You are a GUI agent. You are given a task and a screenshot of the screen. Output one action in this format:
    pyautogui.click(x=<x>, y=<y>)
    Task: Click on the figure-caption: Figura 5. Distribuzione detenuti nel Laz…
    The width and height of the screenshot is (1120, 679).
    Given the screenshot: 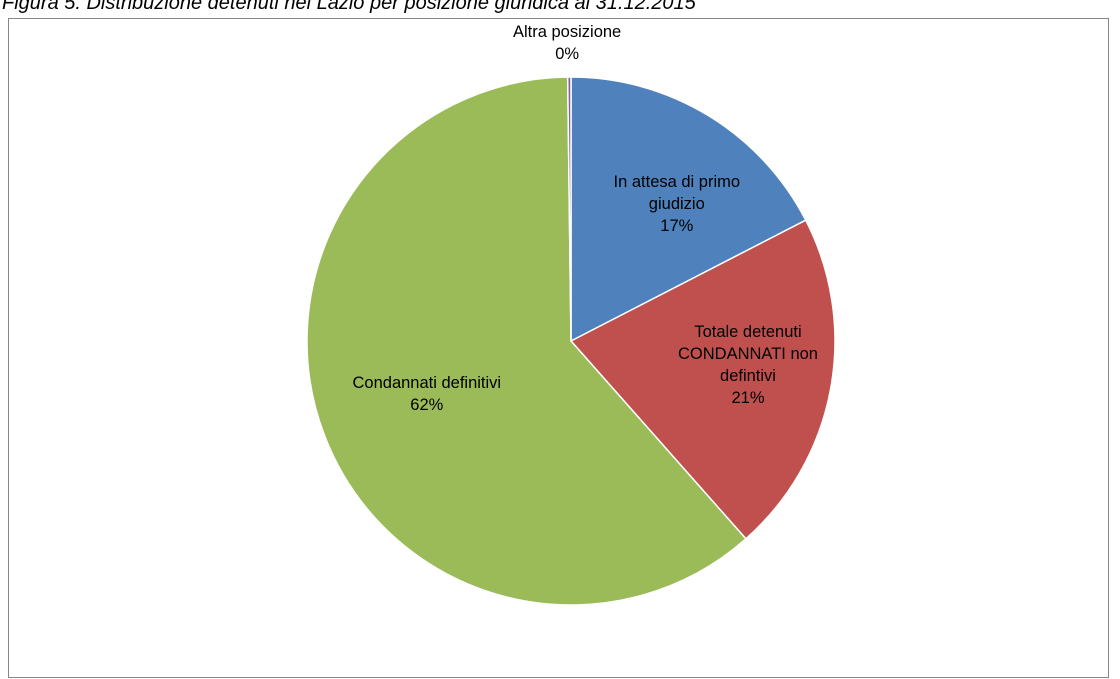 What is the action you would take?
    pyautogui.click(x=349, y=7)
    